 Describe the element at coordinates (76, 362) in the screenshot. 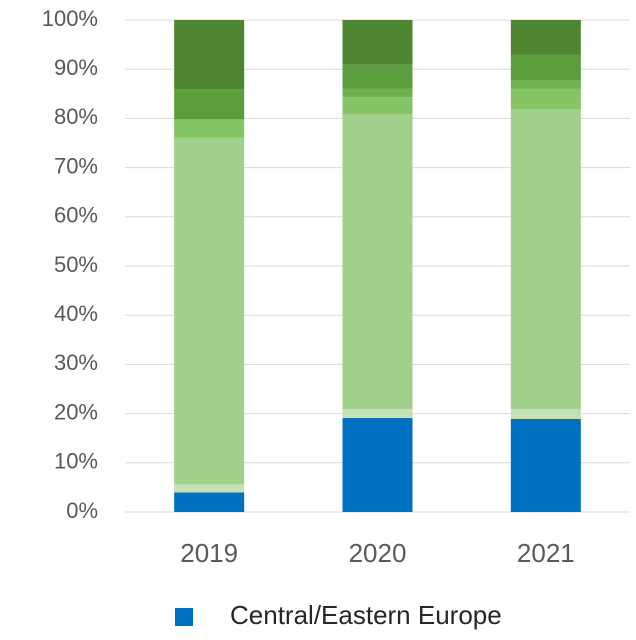

I see `y-tick-label: 30%` at that location.